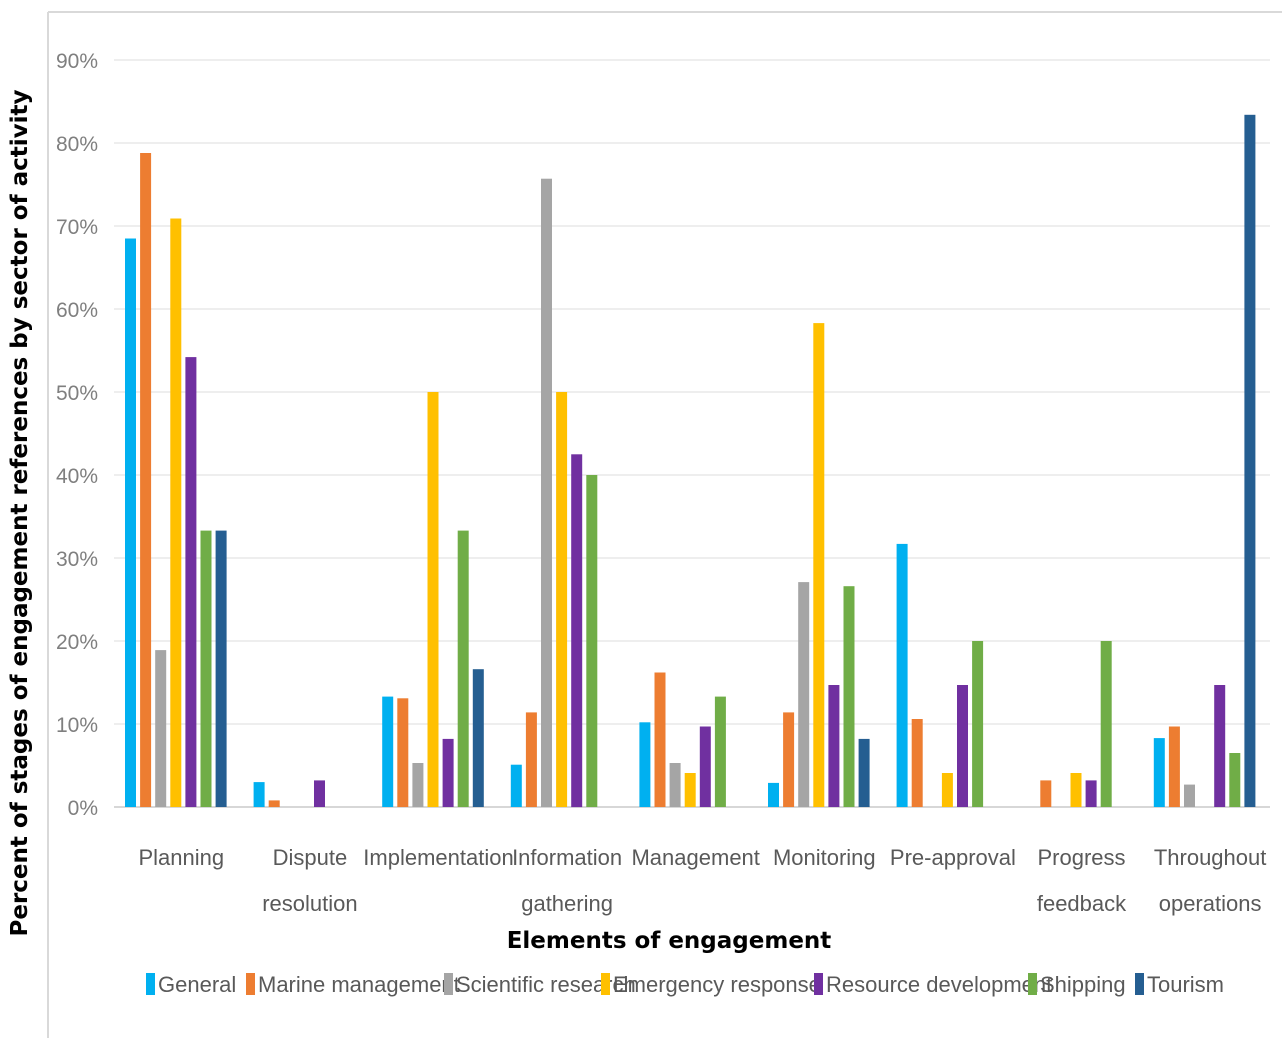 This screenshot has height=1038, width=1282. Describe the element at coordinates (939, 984) in the screenshot. I see `legend-label: Resource development` at that location.